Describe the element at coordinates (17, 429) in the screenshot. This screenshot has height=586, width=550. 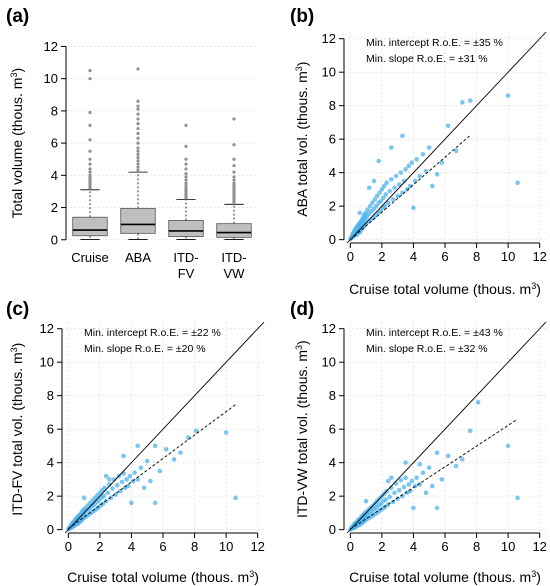
I see `y-axis-title: ITD-FV total vol. (thous. m3)` at that location.